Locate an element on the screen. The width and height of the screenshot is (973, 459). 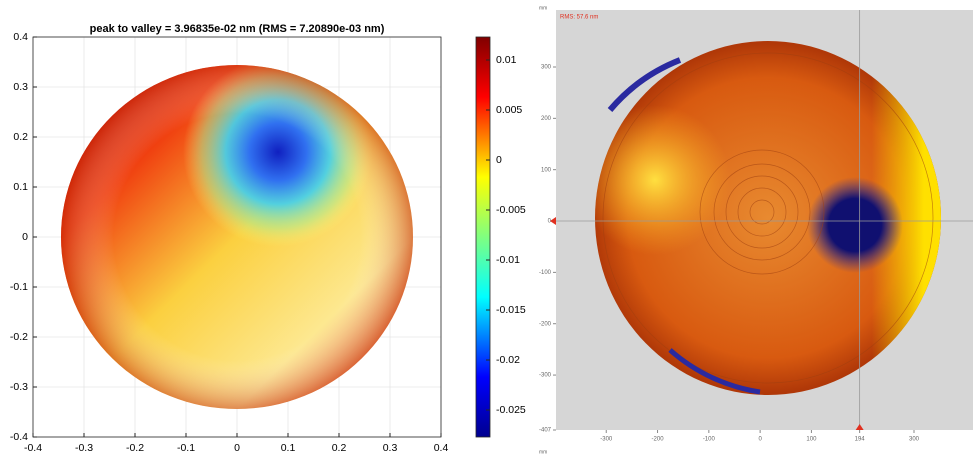
x-tick-label: -0.4 is located at coordinates (33, 448).